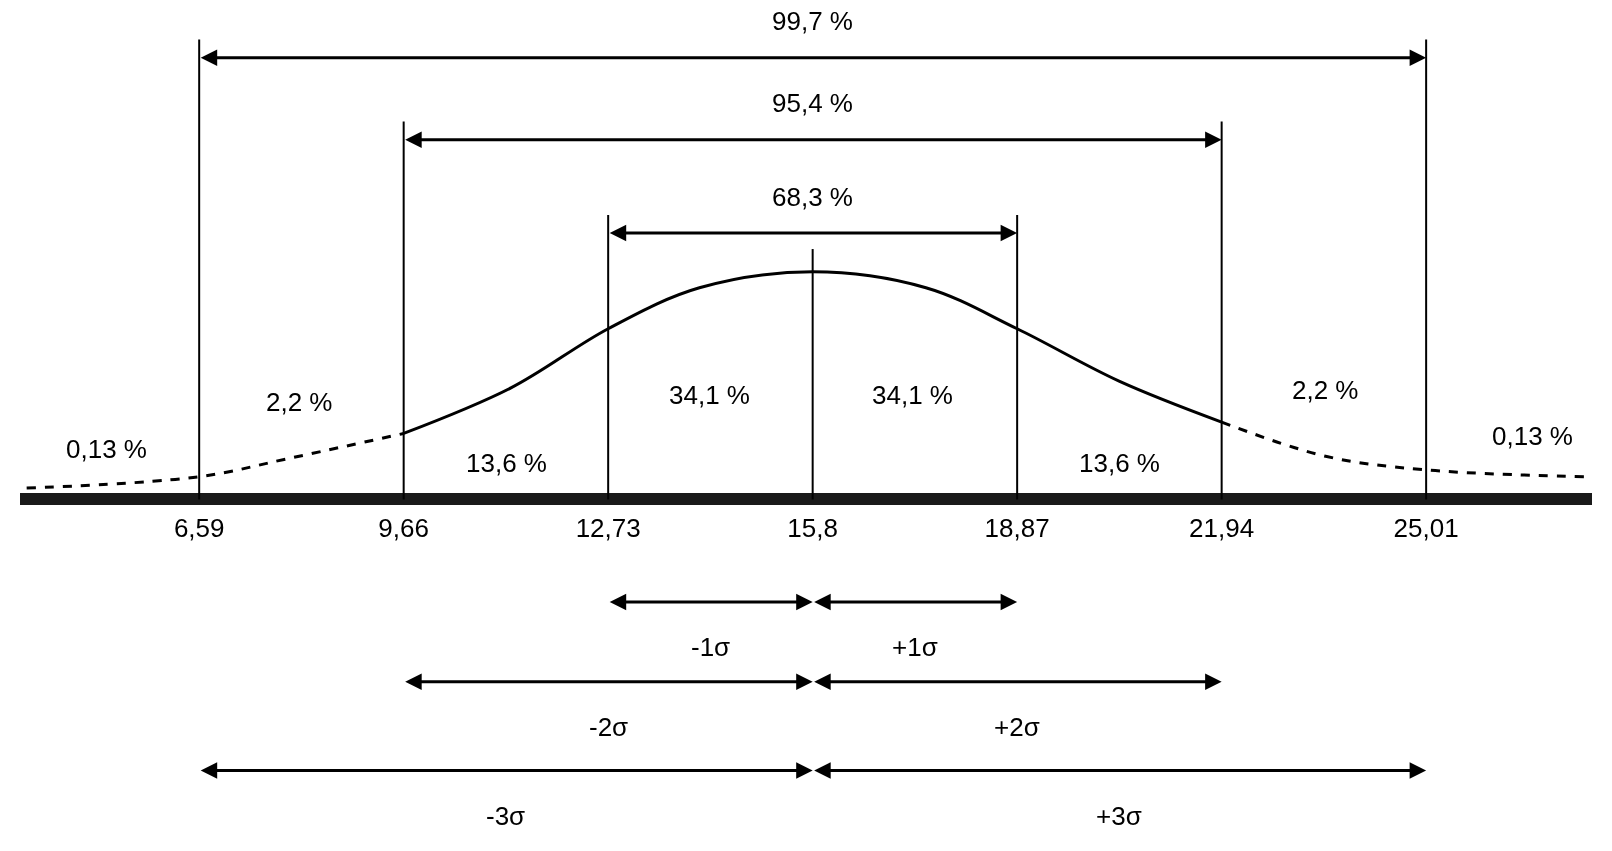 The width and height of the screenshot is (1612, 851). I want to click on x-tick-label: 15,8, so click(812, 527).